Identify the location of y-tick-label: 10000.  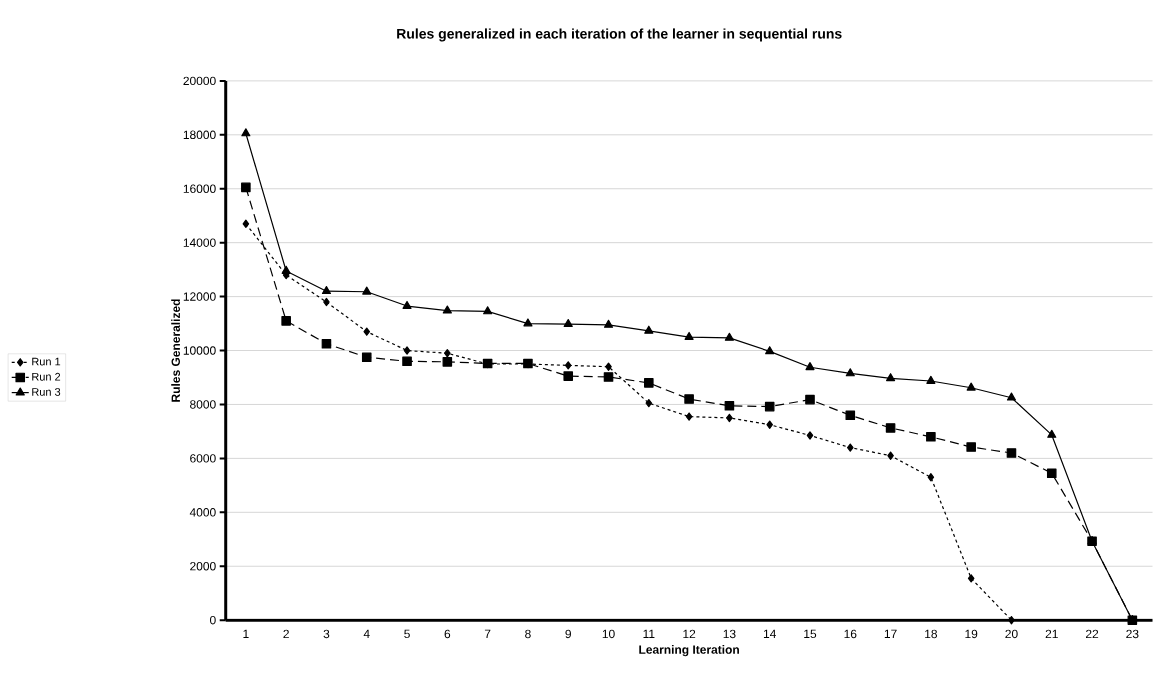
(199, 350).